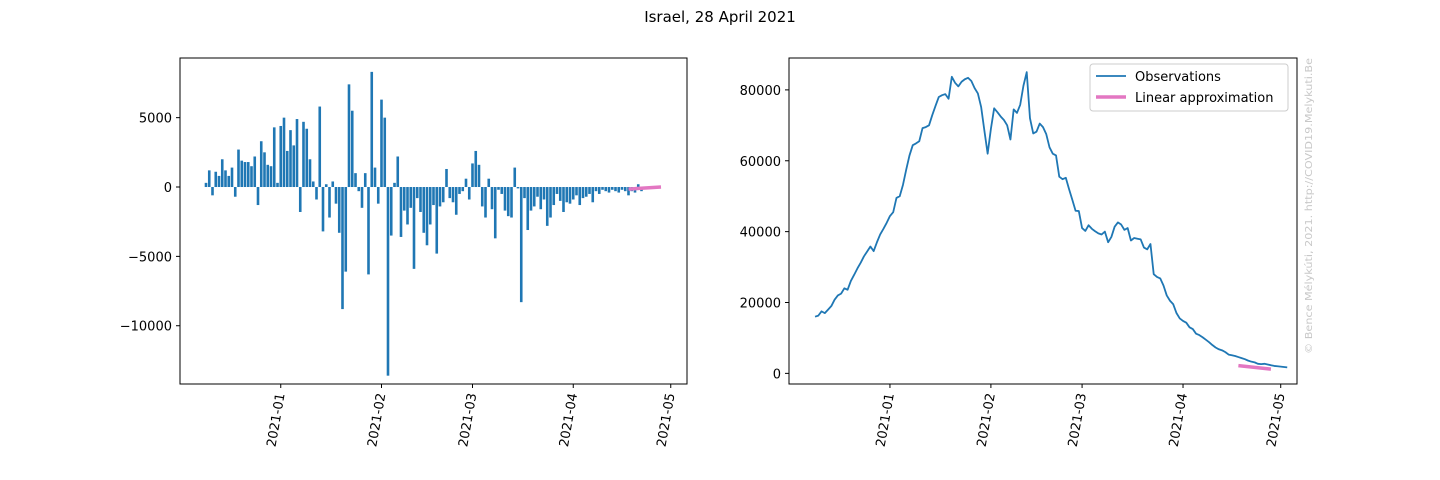  I want to click on right-y-tick-label: 80000, so click(760, 91).